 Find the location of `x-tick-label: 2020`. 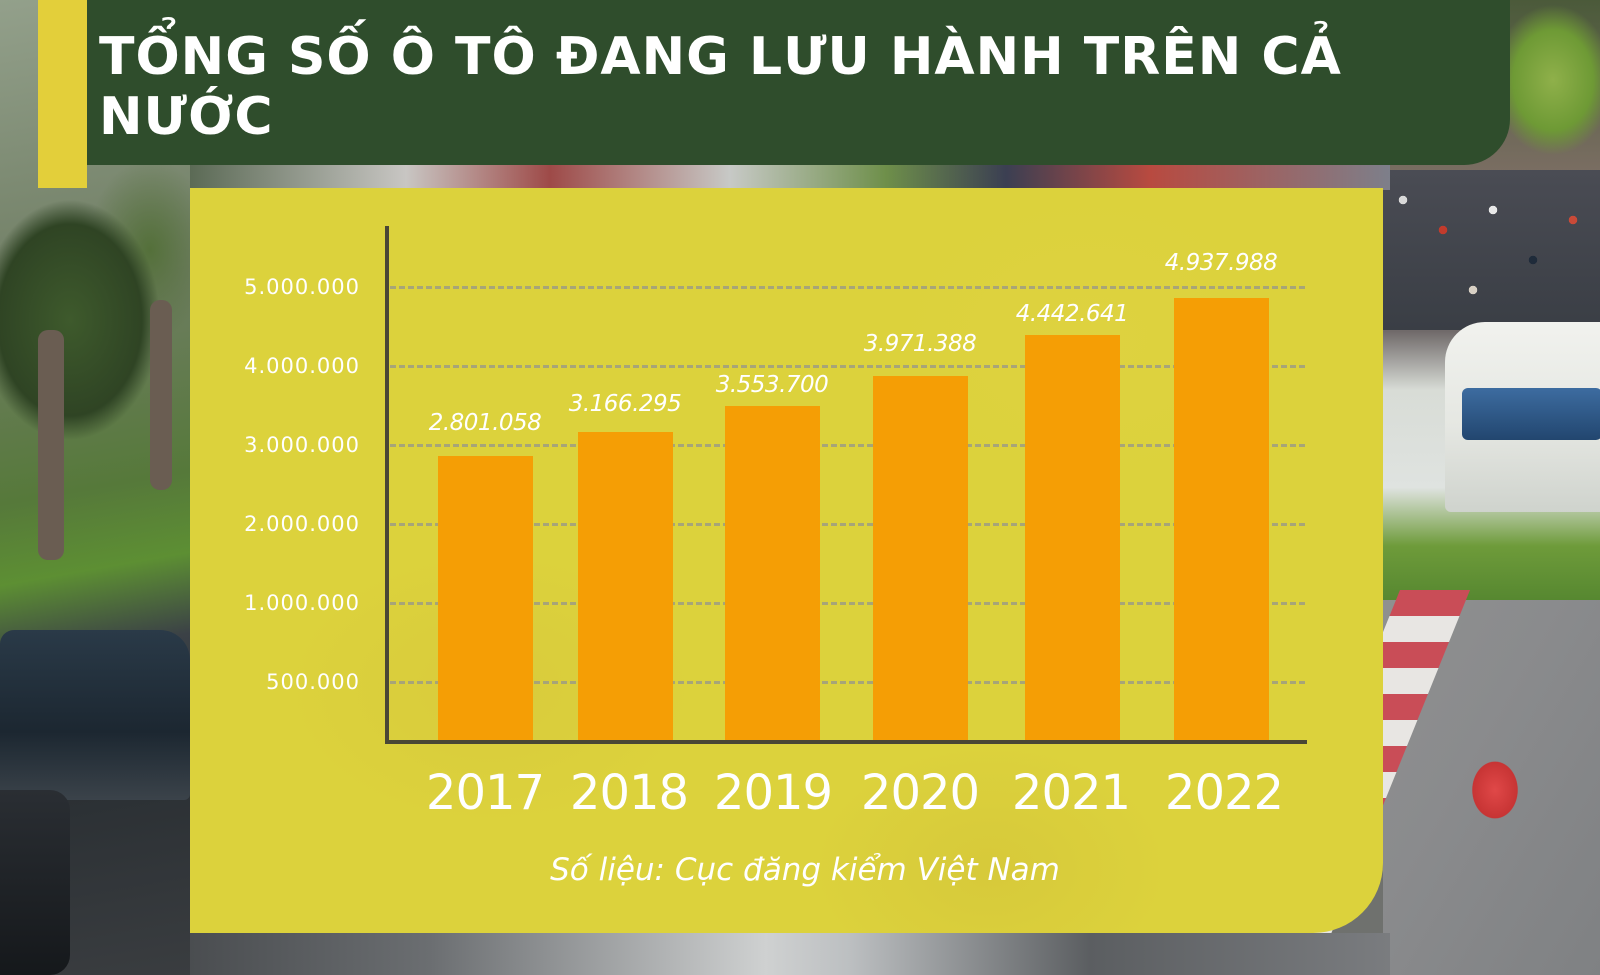

x-tick-label: 2020 is located at coordinates (920, 793).